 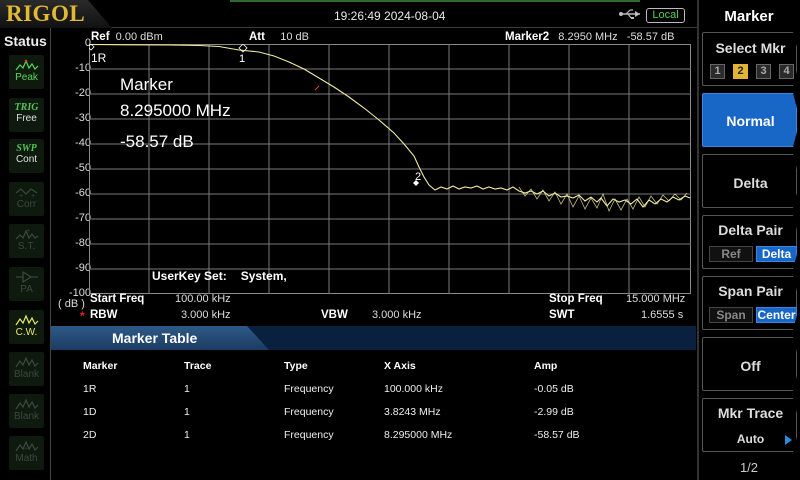 I want to click on cell-amp: -2.99 dB, so click(x=554, y=412).